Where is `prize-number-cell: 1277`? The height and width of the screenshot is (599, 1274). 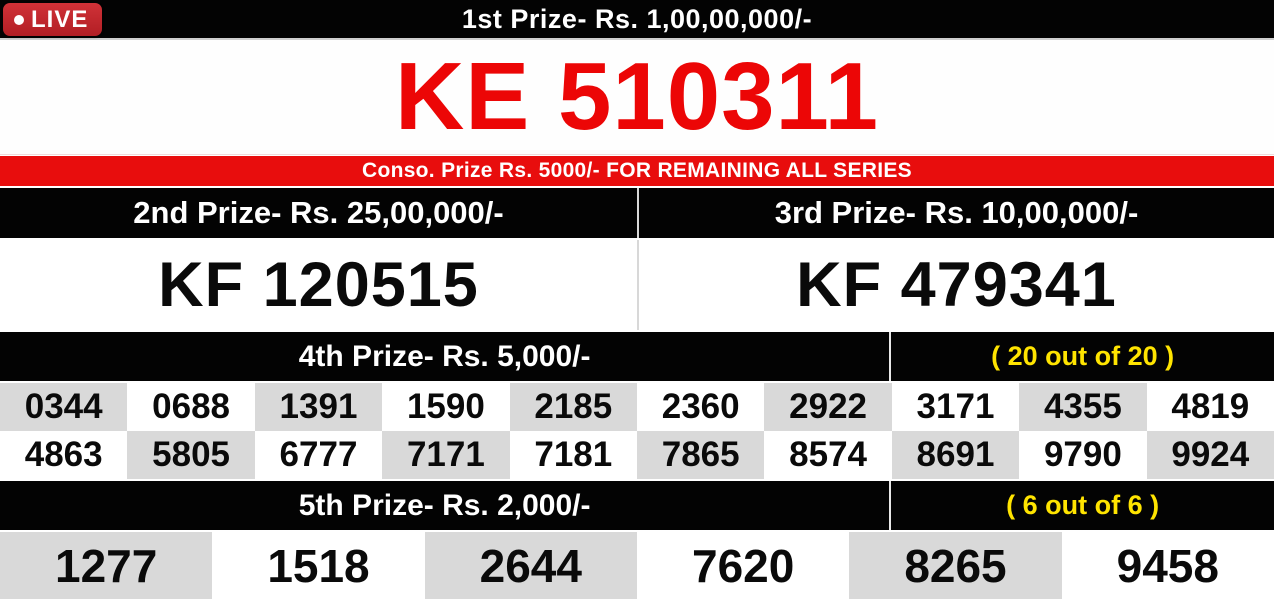 prize-number-cell: 1277 is located at coordinates (106, 565).